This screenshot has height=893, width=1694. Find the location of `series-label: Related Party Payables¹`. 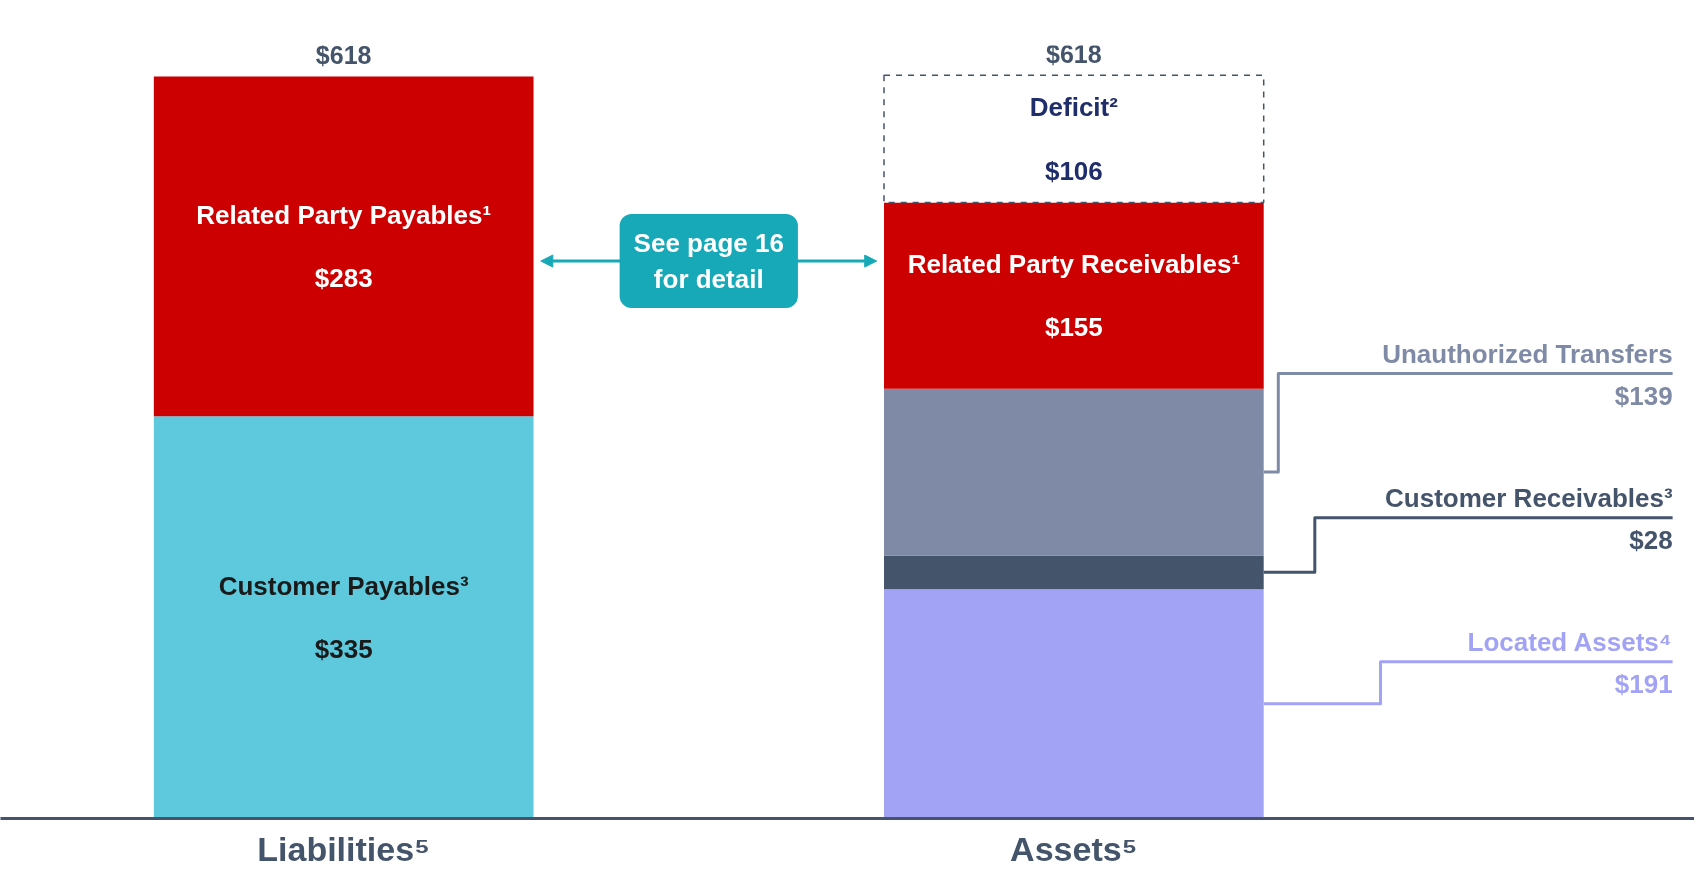

series-label: Related Party Payables¹ is located at coordinates (344, 214).